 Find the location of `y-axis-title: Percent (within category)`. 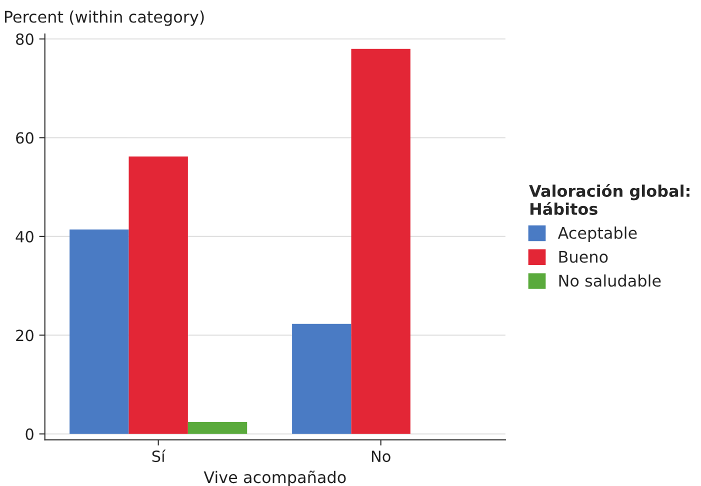

y-axis-title: Percent (within category) is located at coordinates (104, 18).